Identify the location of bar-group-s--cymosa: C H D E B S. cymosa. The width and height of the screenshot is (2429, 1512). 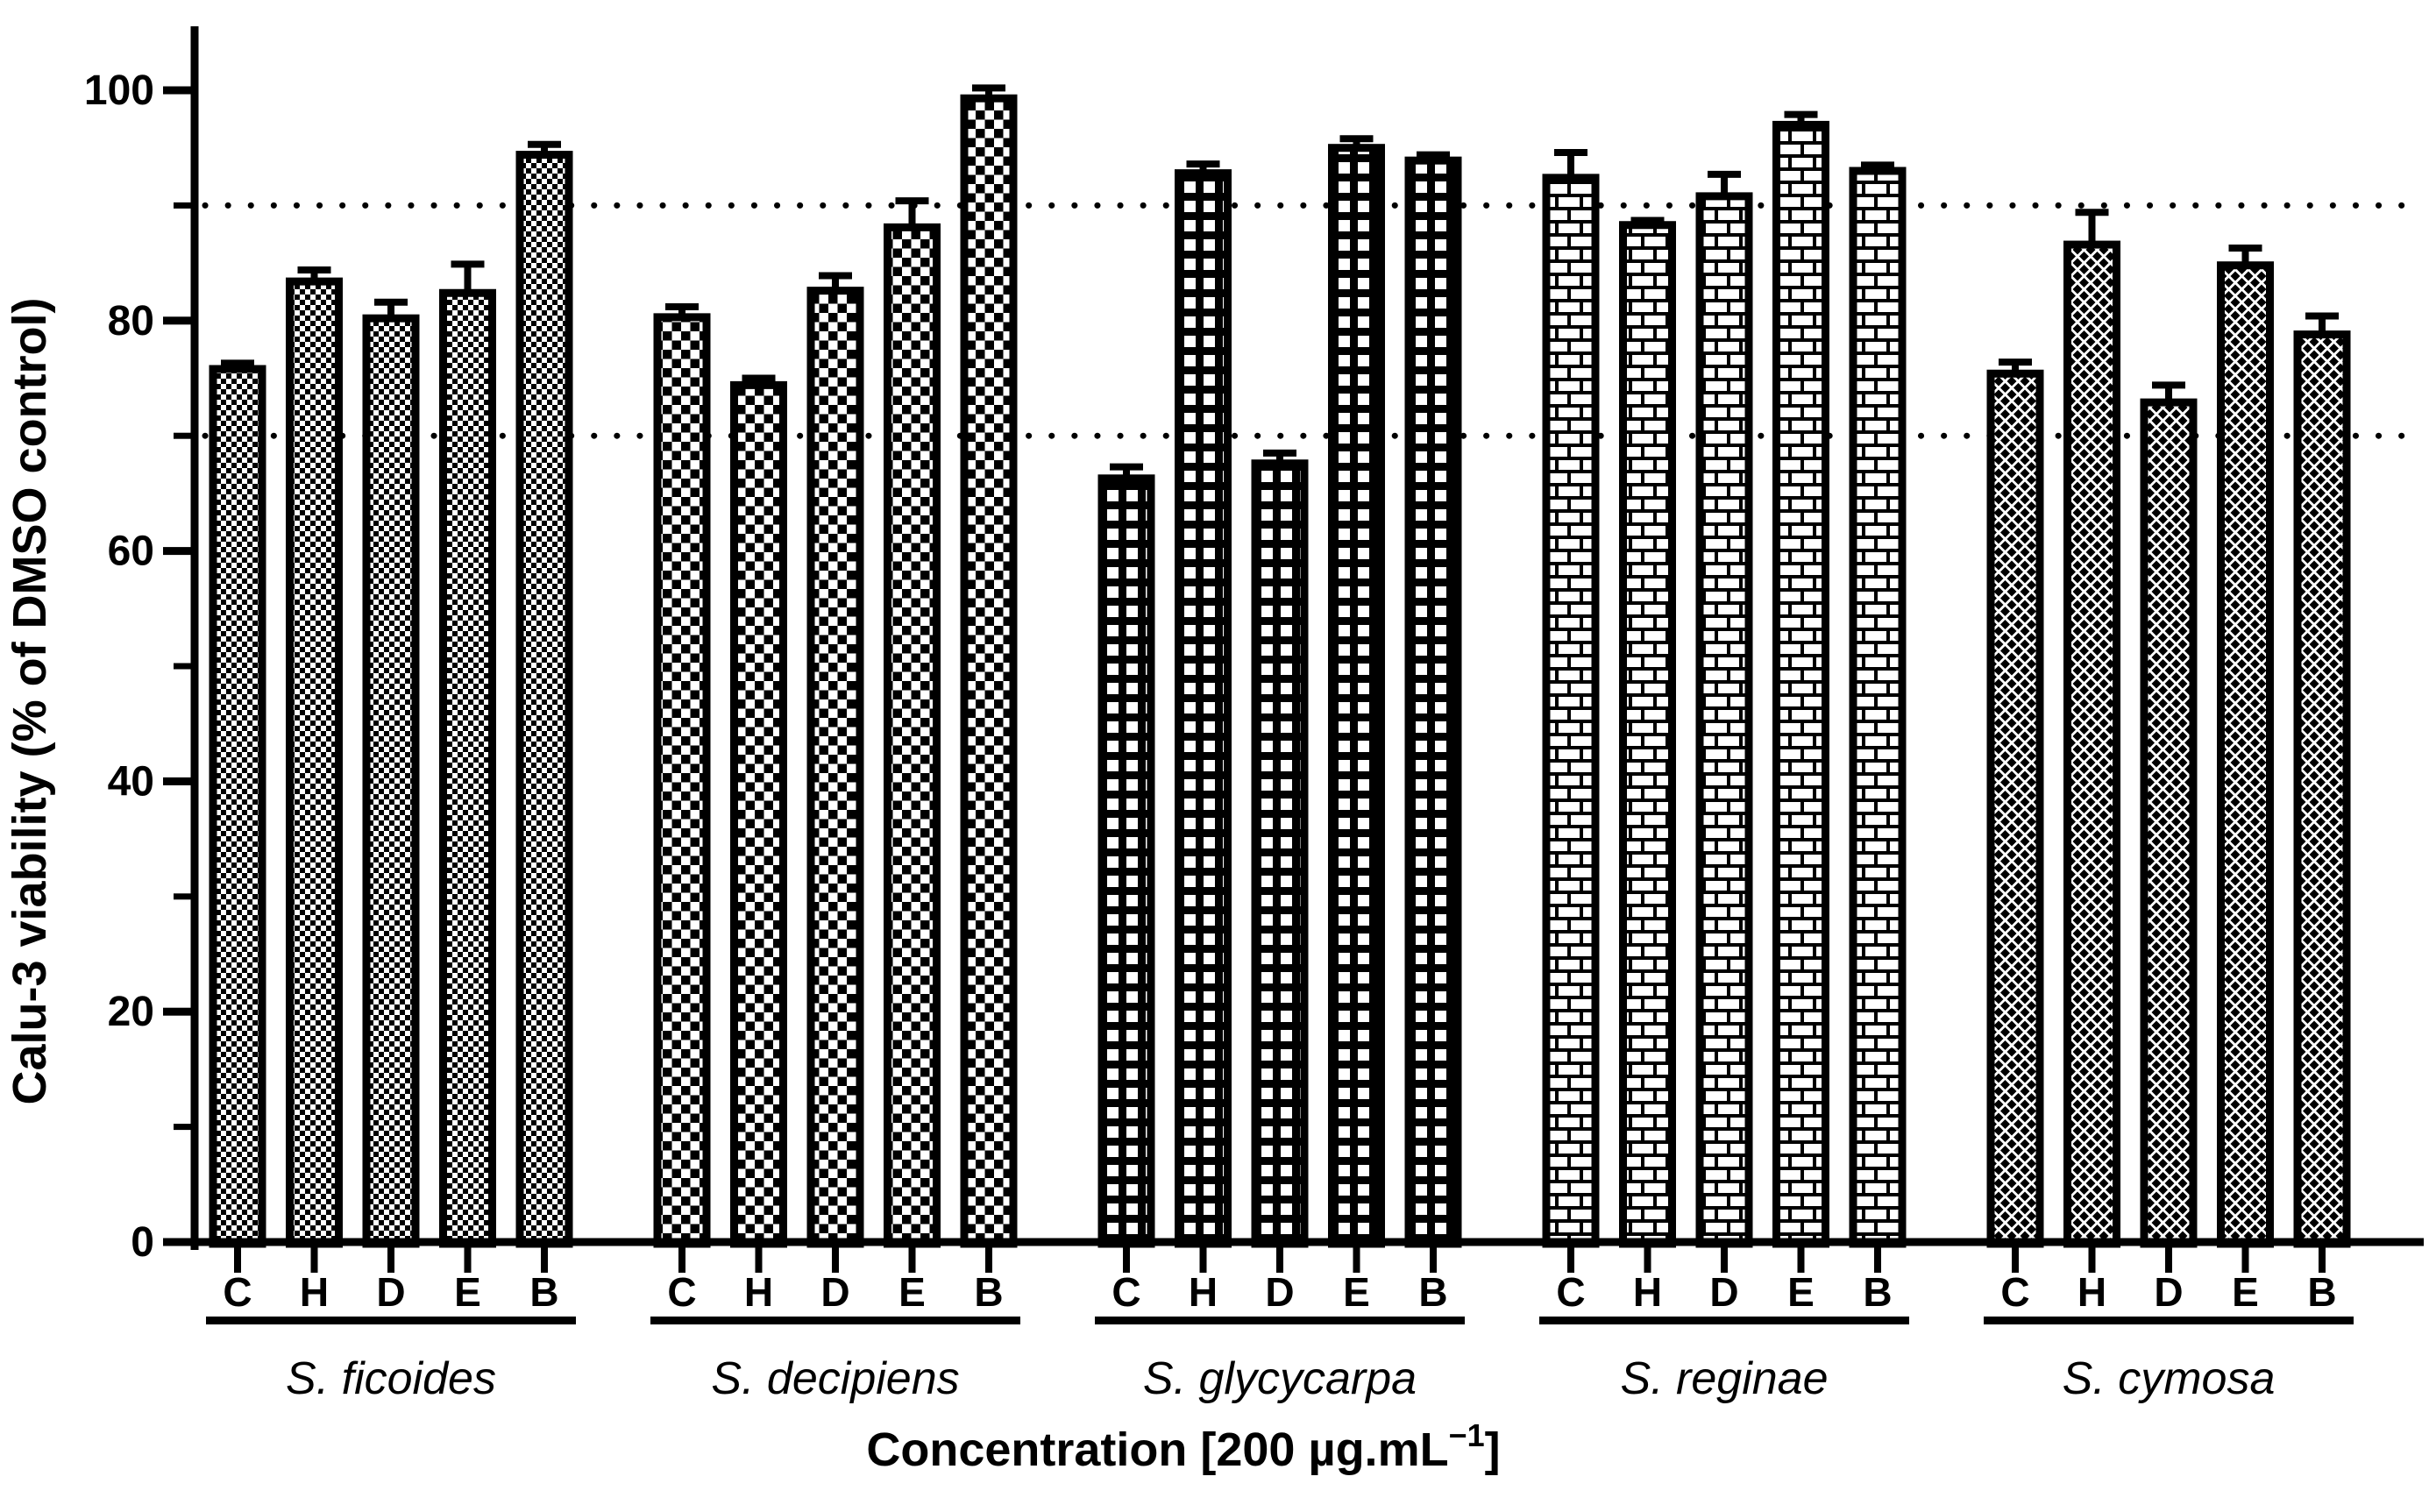
(2169, 806).